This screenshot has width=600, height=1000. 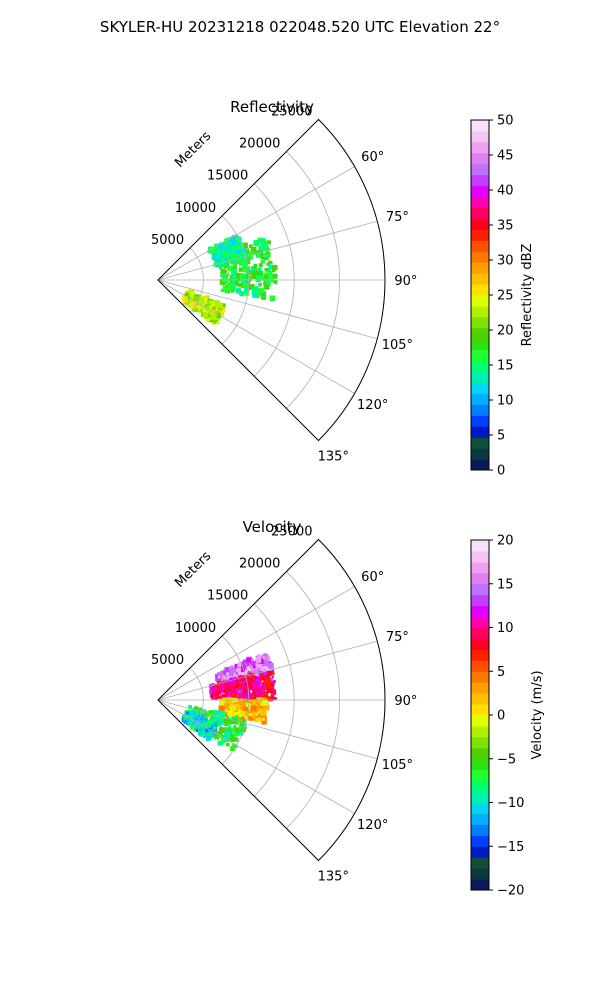 I want to click on radial-tick-label: 25000, so click(x=291, y=112).